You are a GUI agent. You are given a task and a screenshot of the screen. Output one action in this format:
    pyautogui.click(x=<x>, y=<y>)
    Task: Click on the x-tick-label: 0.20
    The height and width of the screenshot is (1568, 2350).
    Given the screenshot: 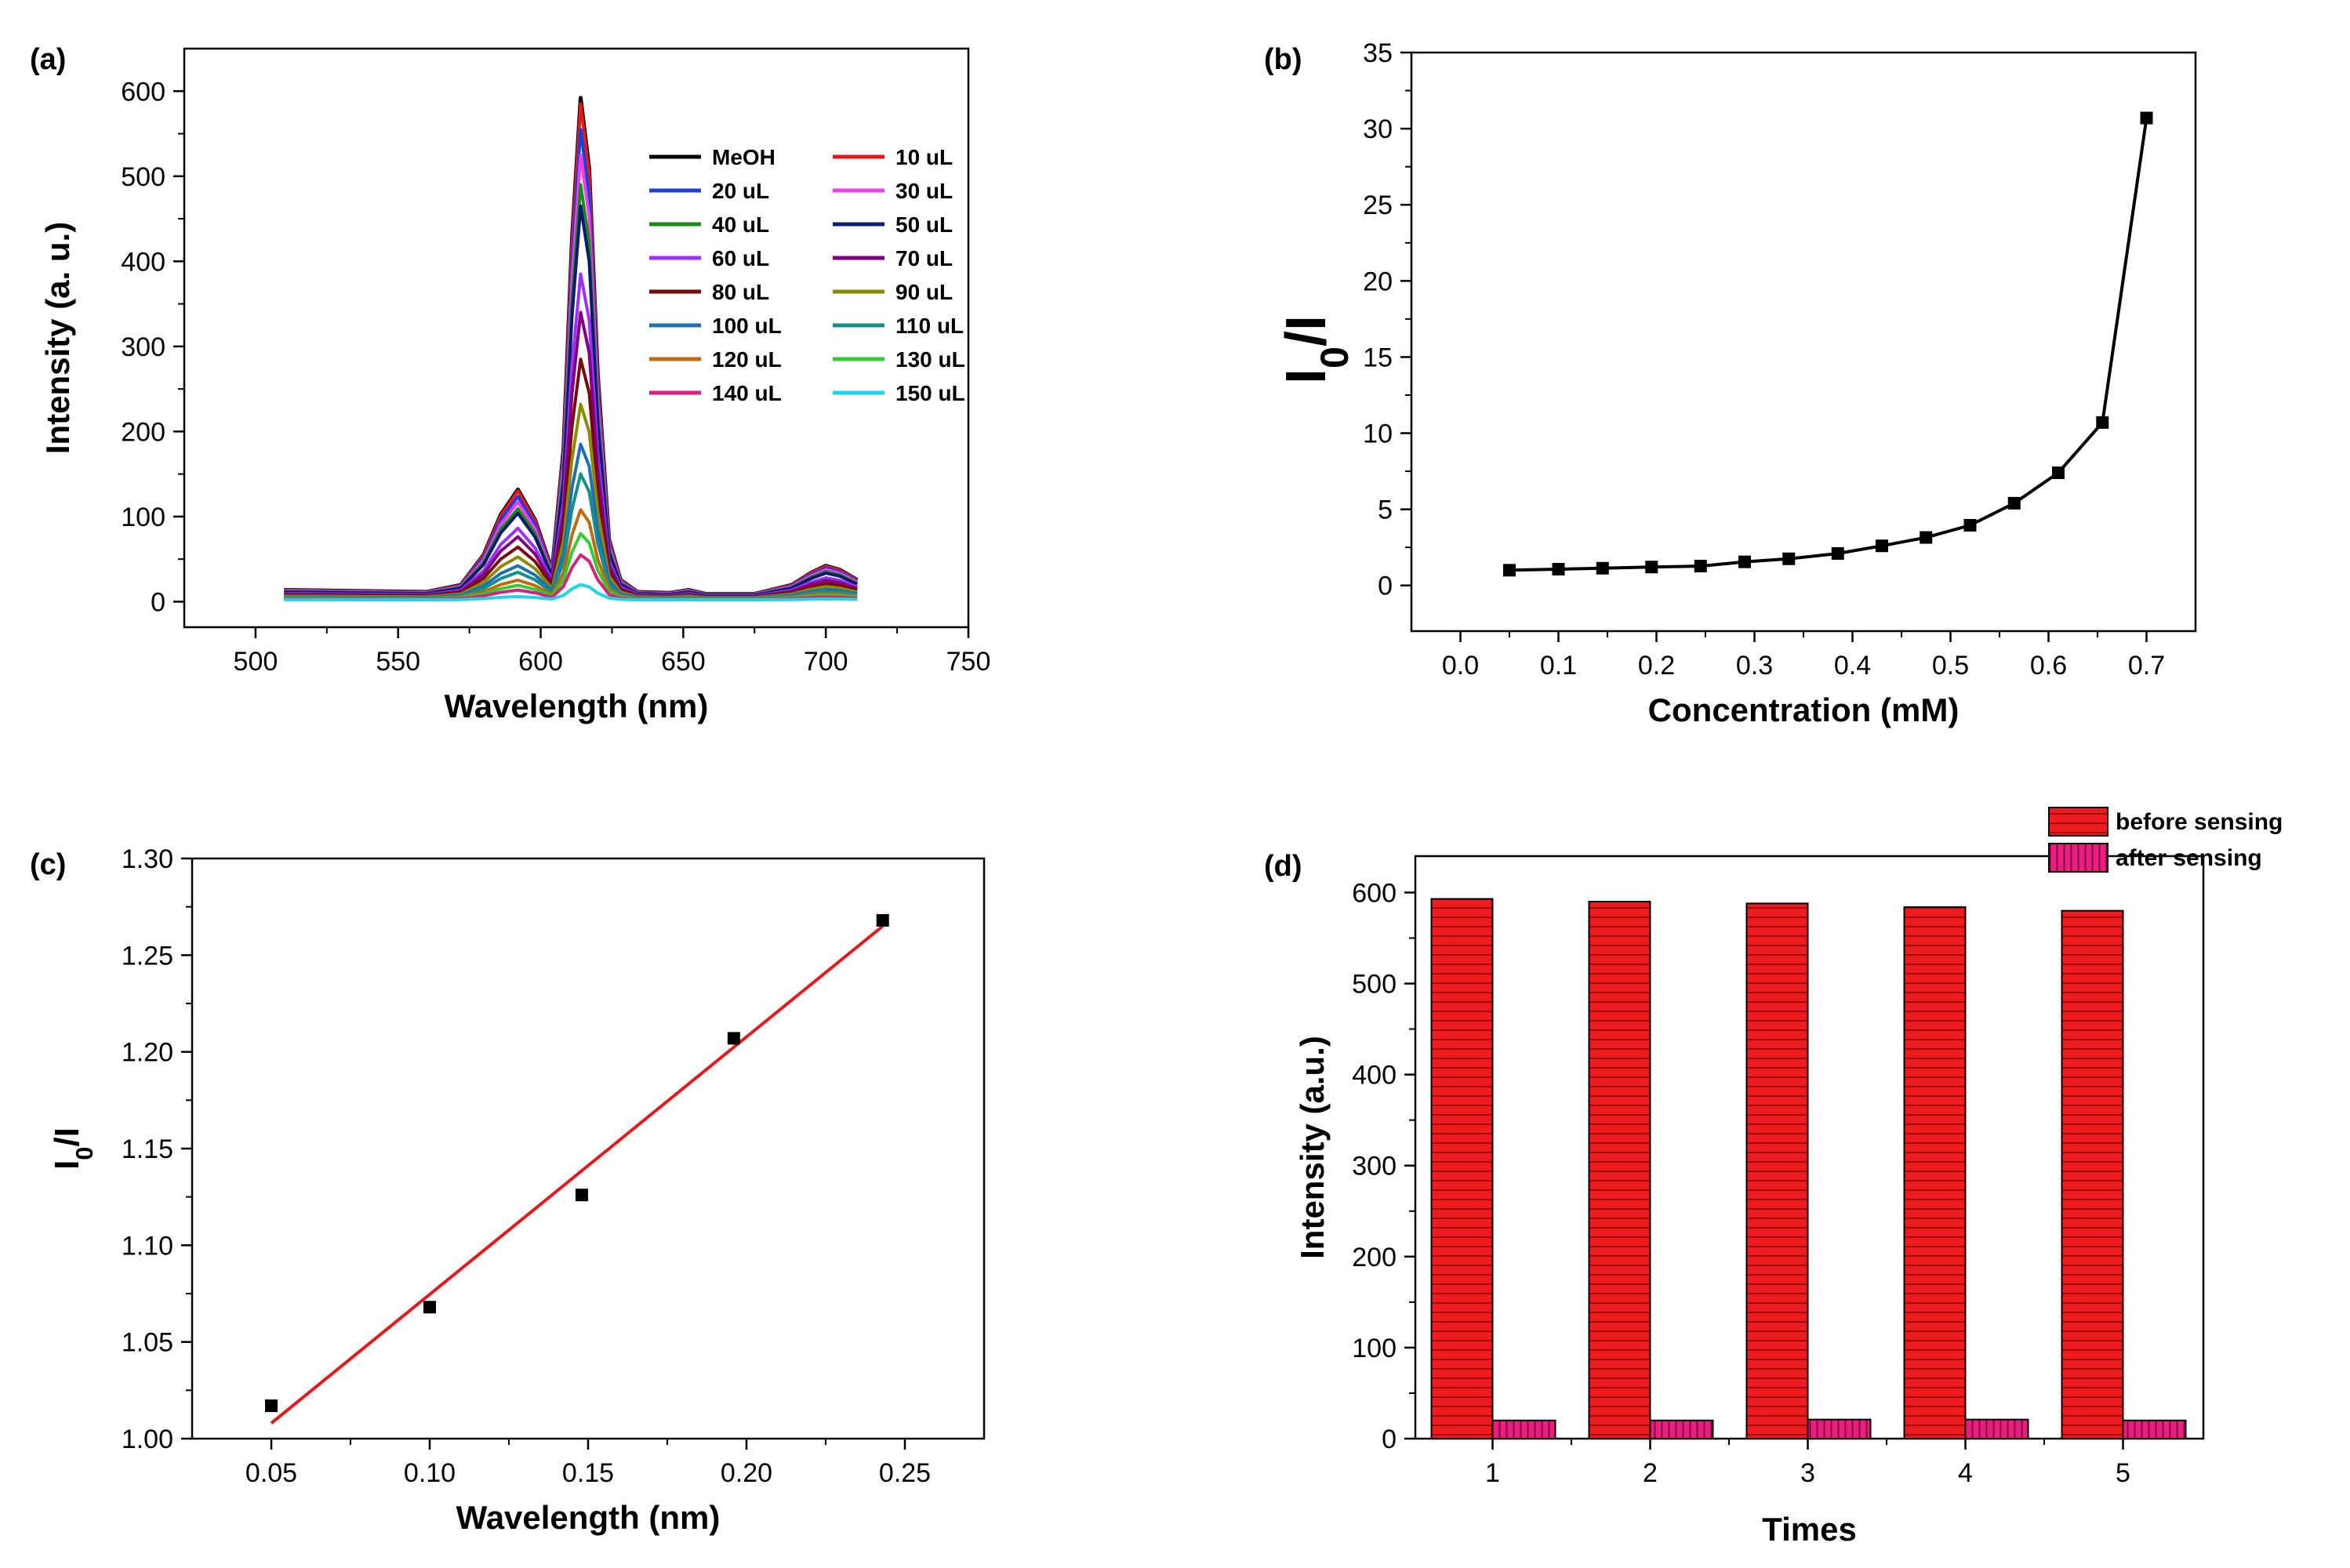 What is the action you would take?
    pyautogui.click(x=746, y=1473)
    